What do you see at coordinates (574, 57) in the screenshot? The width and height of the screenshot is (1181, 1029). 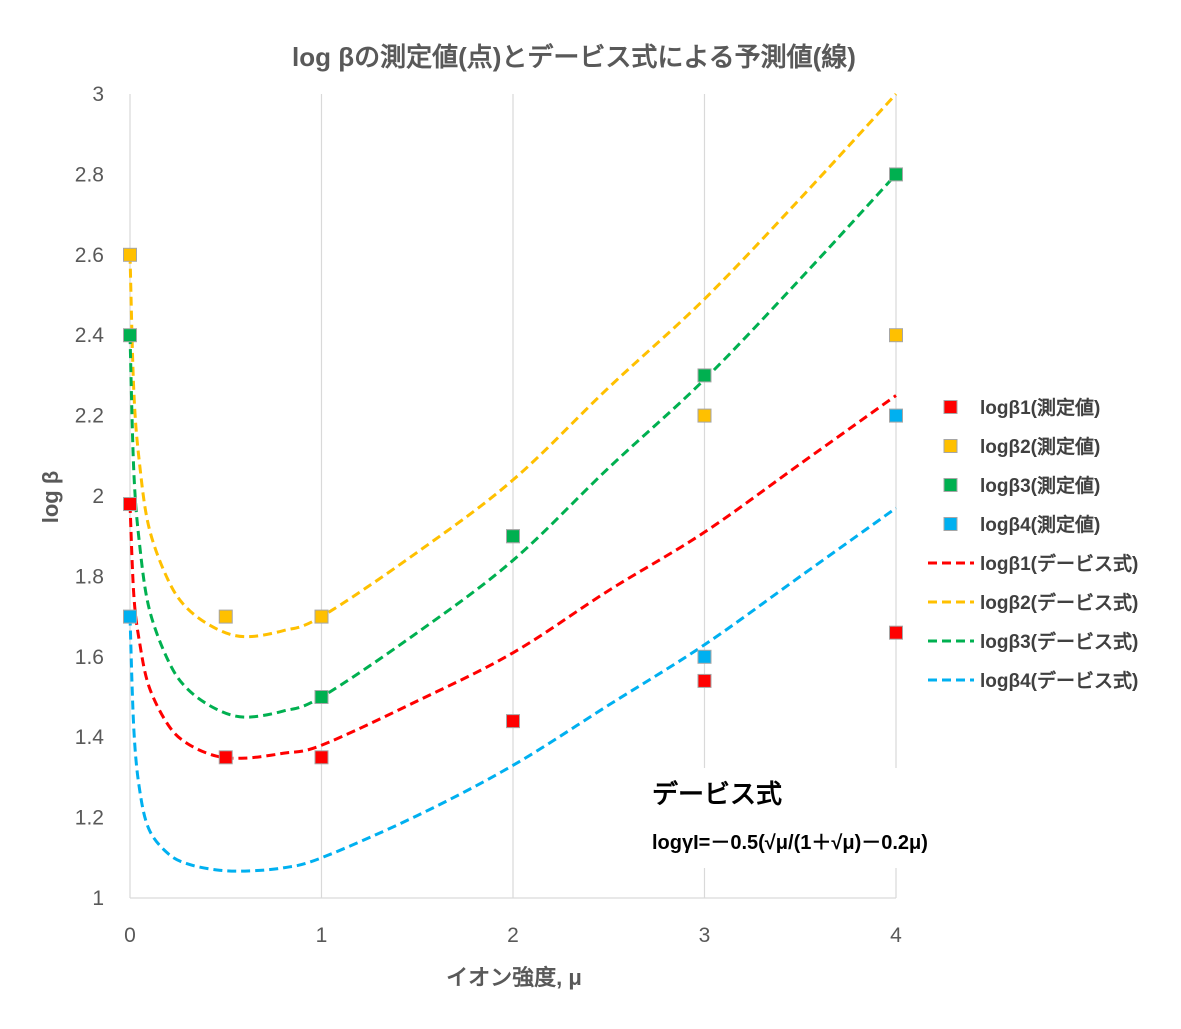 I see `chart-title: log βの測定値(点)とデービス式による予測値(線)` at bounding box center [574, 57].